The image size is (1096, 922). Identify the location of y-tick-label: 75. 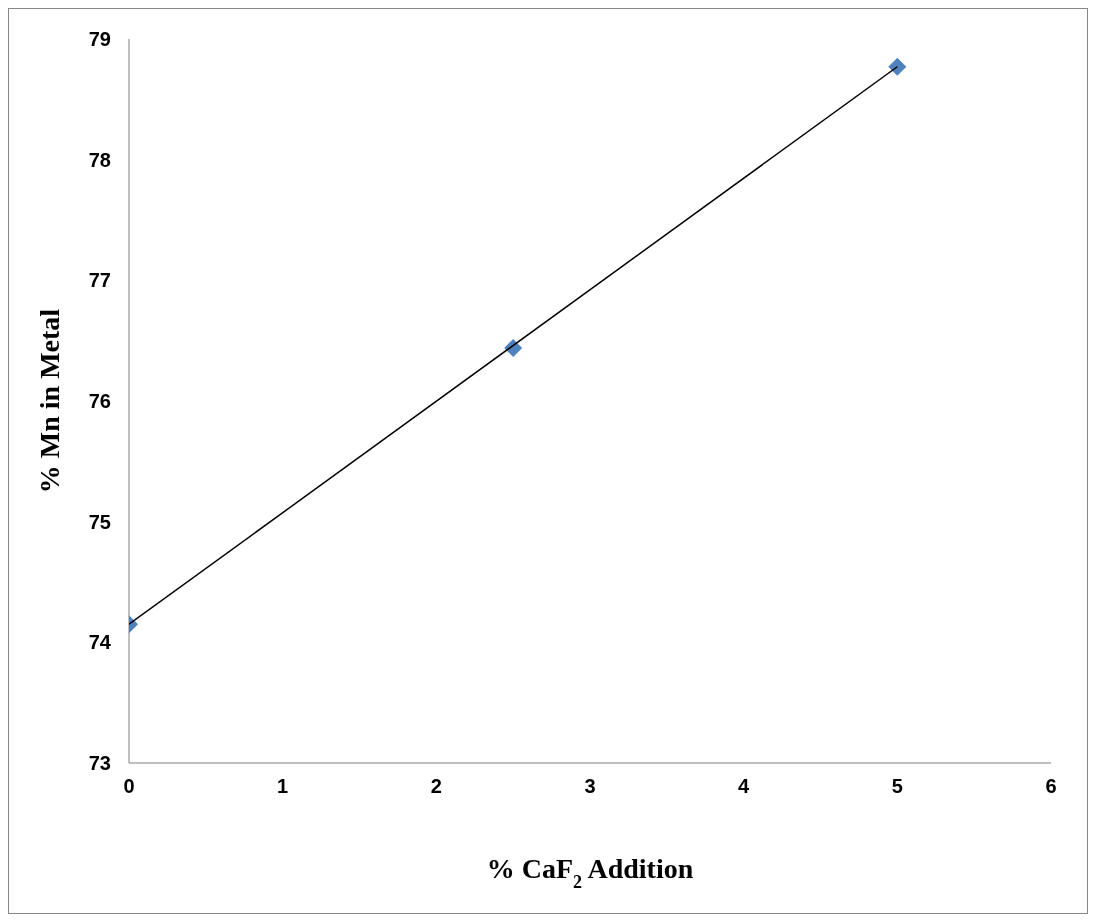
(99, 521).